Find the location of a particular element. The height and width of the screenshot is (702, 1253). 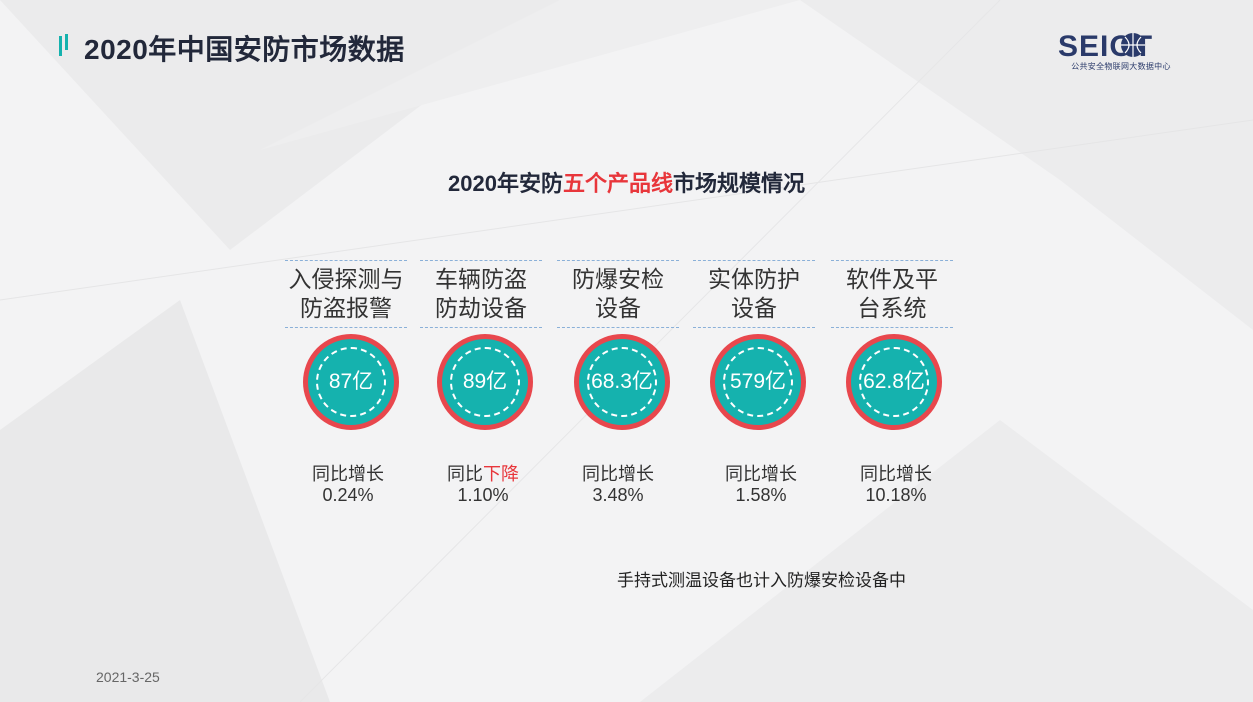

product-name-line: 软件及平 is located at coordinates (892, 279).